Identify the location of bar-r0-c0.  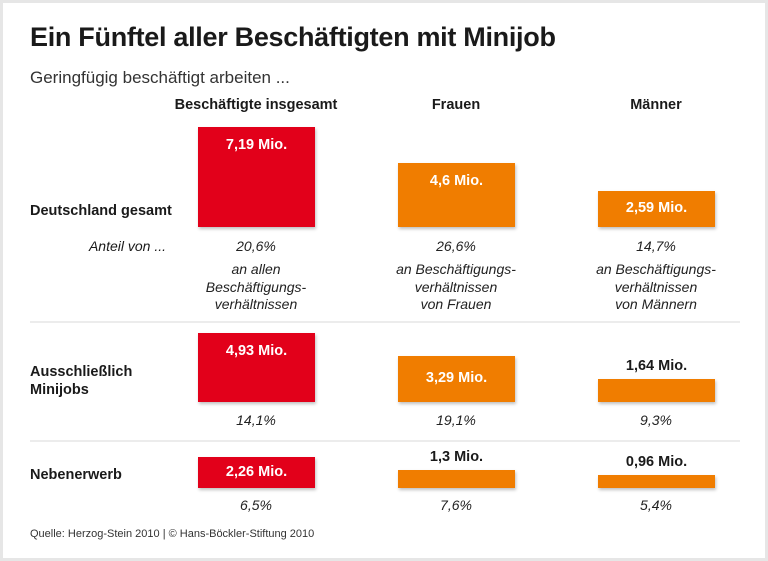
(256, 177).